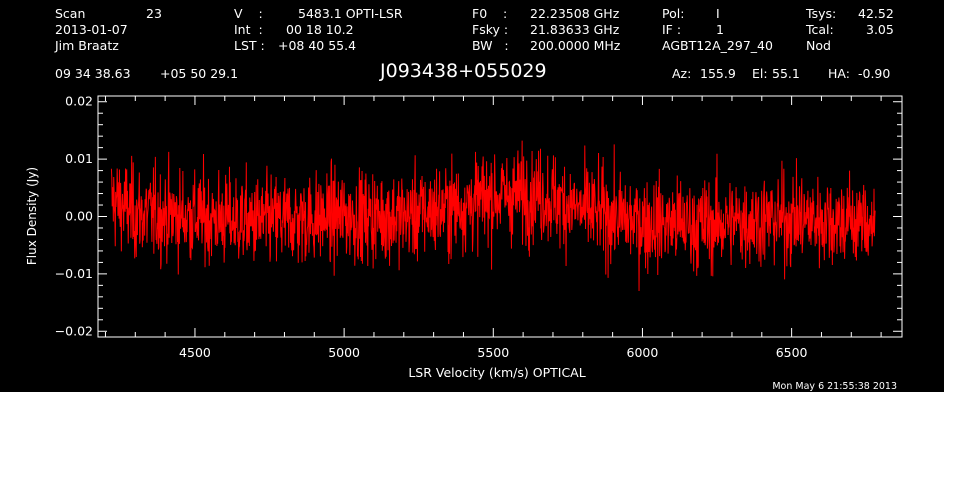 The image size is (962, 490). I want to click on bandwidth-value: 200.0000 MHz, so click(575, 45).